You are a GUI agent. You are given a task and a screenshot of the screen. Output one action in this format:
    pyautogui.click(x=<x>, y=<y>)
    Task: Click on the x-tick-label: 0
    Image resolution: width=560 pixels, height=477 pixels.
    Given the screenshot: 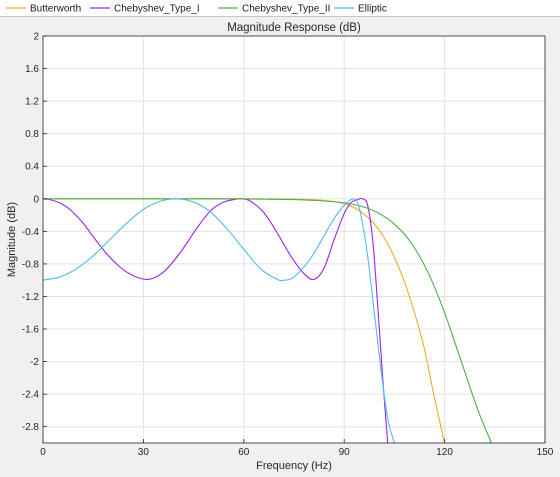 What is the action you would take?
    pyautogui.click(x=43, y=452)
    